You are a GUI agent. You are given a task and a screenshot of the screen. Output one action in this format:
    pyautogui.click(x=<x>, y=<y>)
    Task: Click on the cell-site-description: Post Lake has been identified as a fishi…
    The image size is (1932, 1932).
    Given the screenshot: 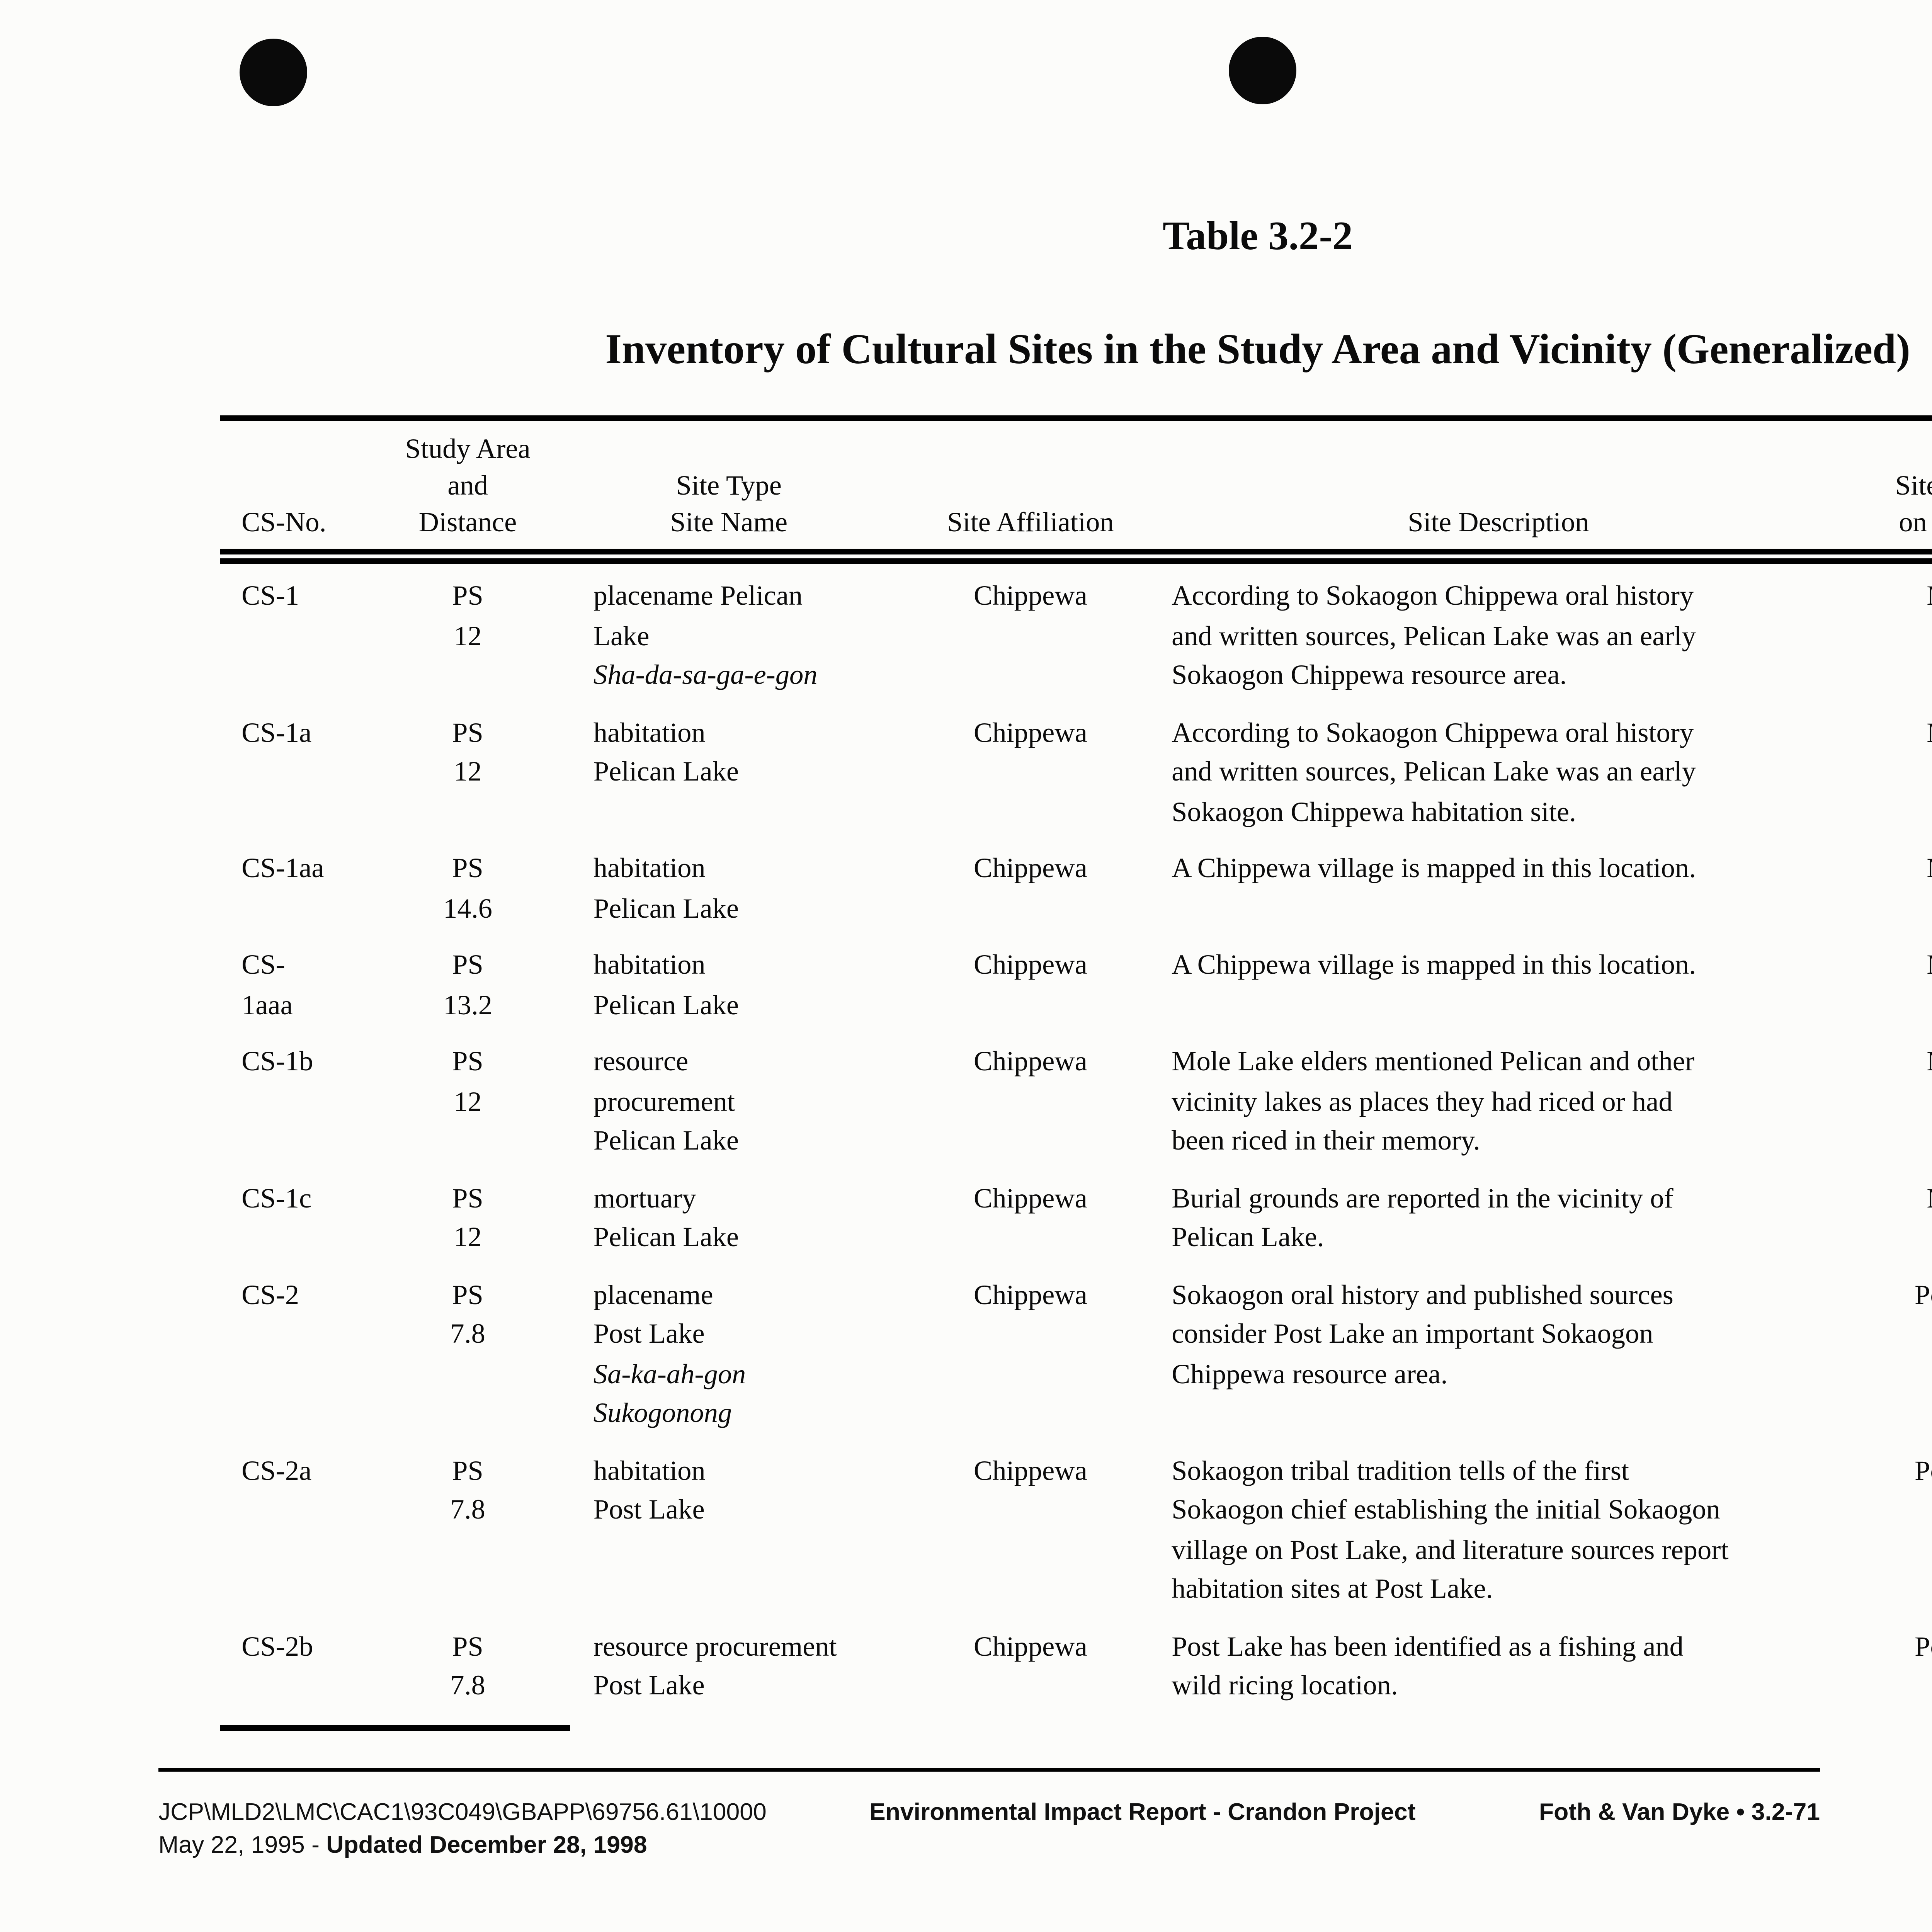 What is the action you would take?
    pyautogui.click(x=1428, y=1667)
    